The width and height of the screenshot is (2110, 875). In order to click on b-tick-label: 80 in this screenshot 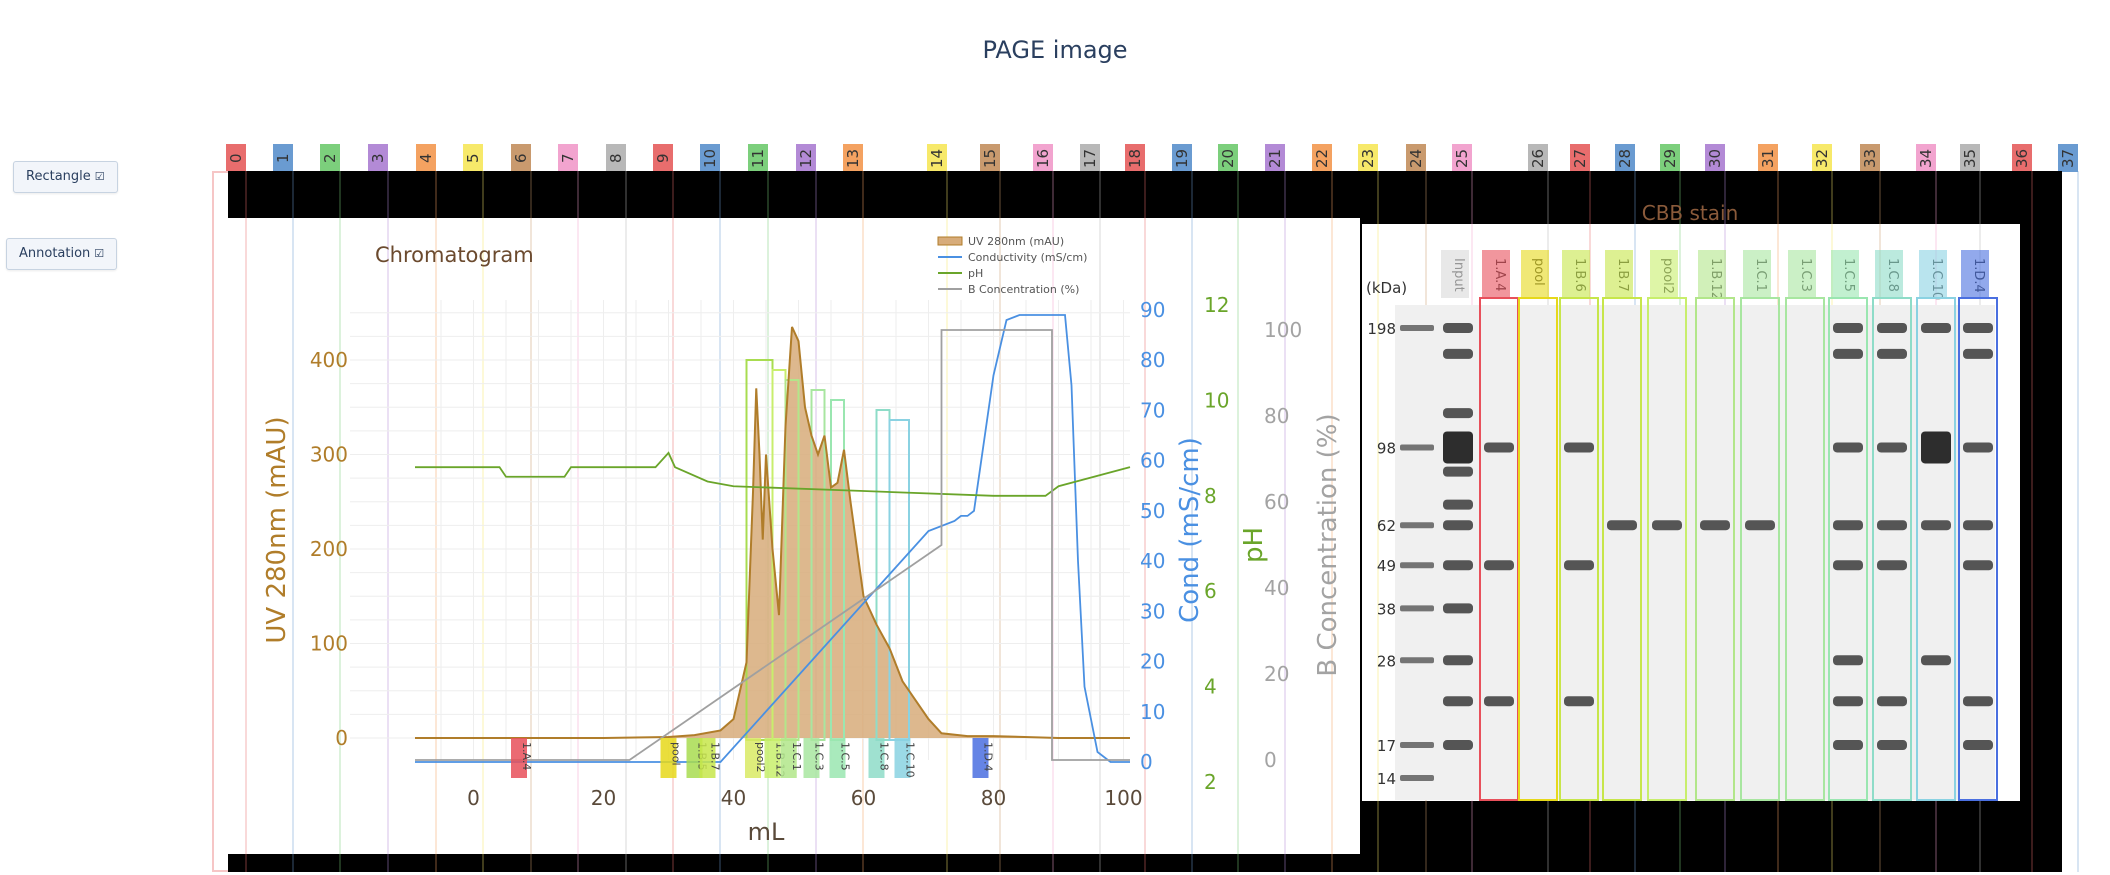, I will do `click(1276, 416)`.